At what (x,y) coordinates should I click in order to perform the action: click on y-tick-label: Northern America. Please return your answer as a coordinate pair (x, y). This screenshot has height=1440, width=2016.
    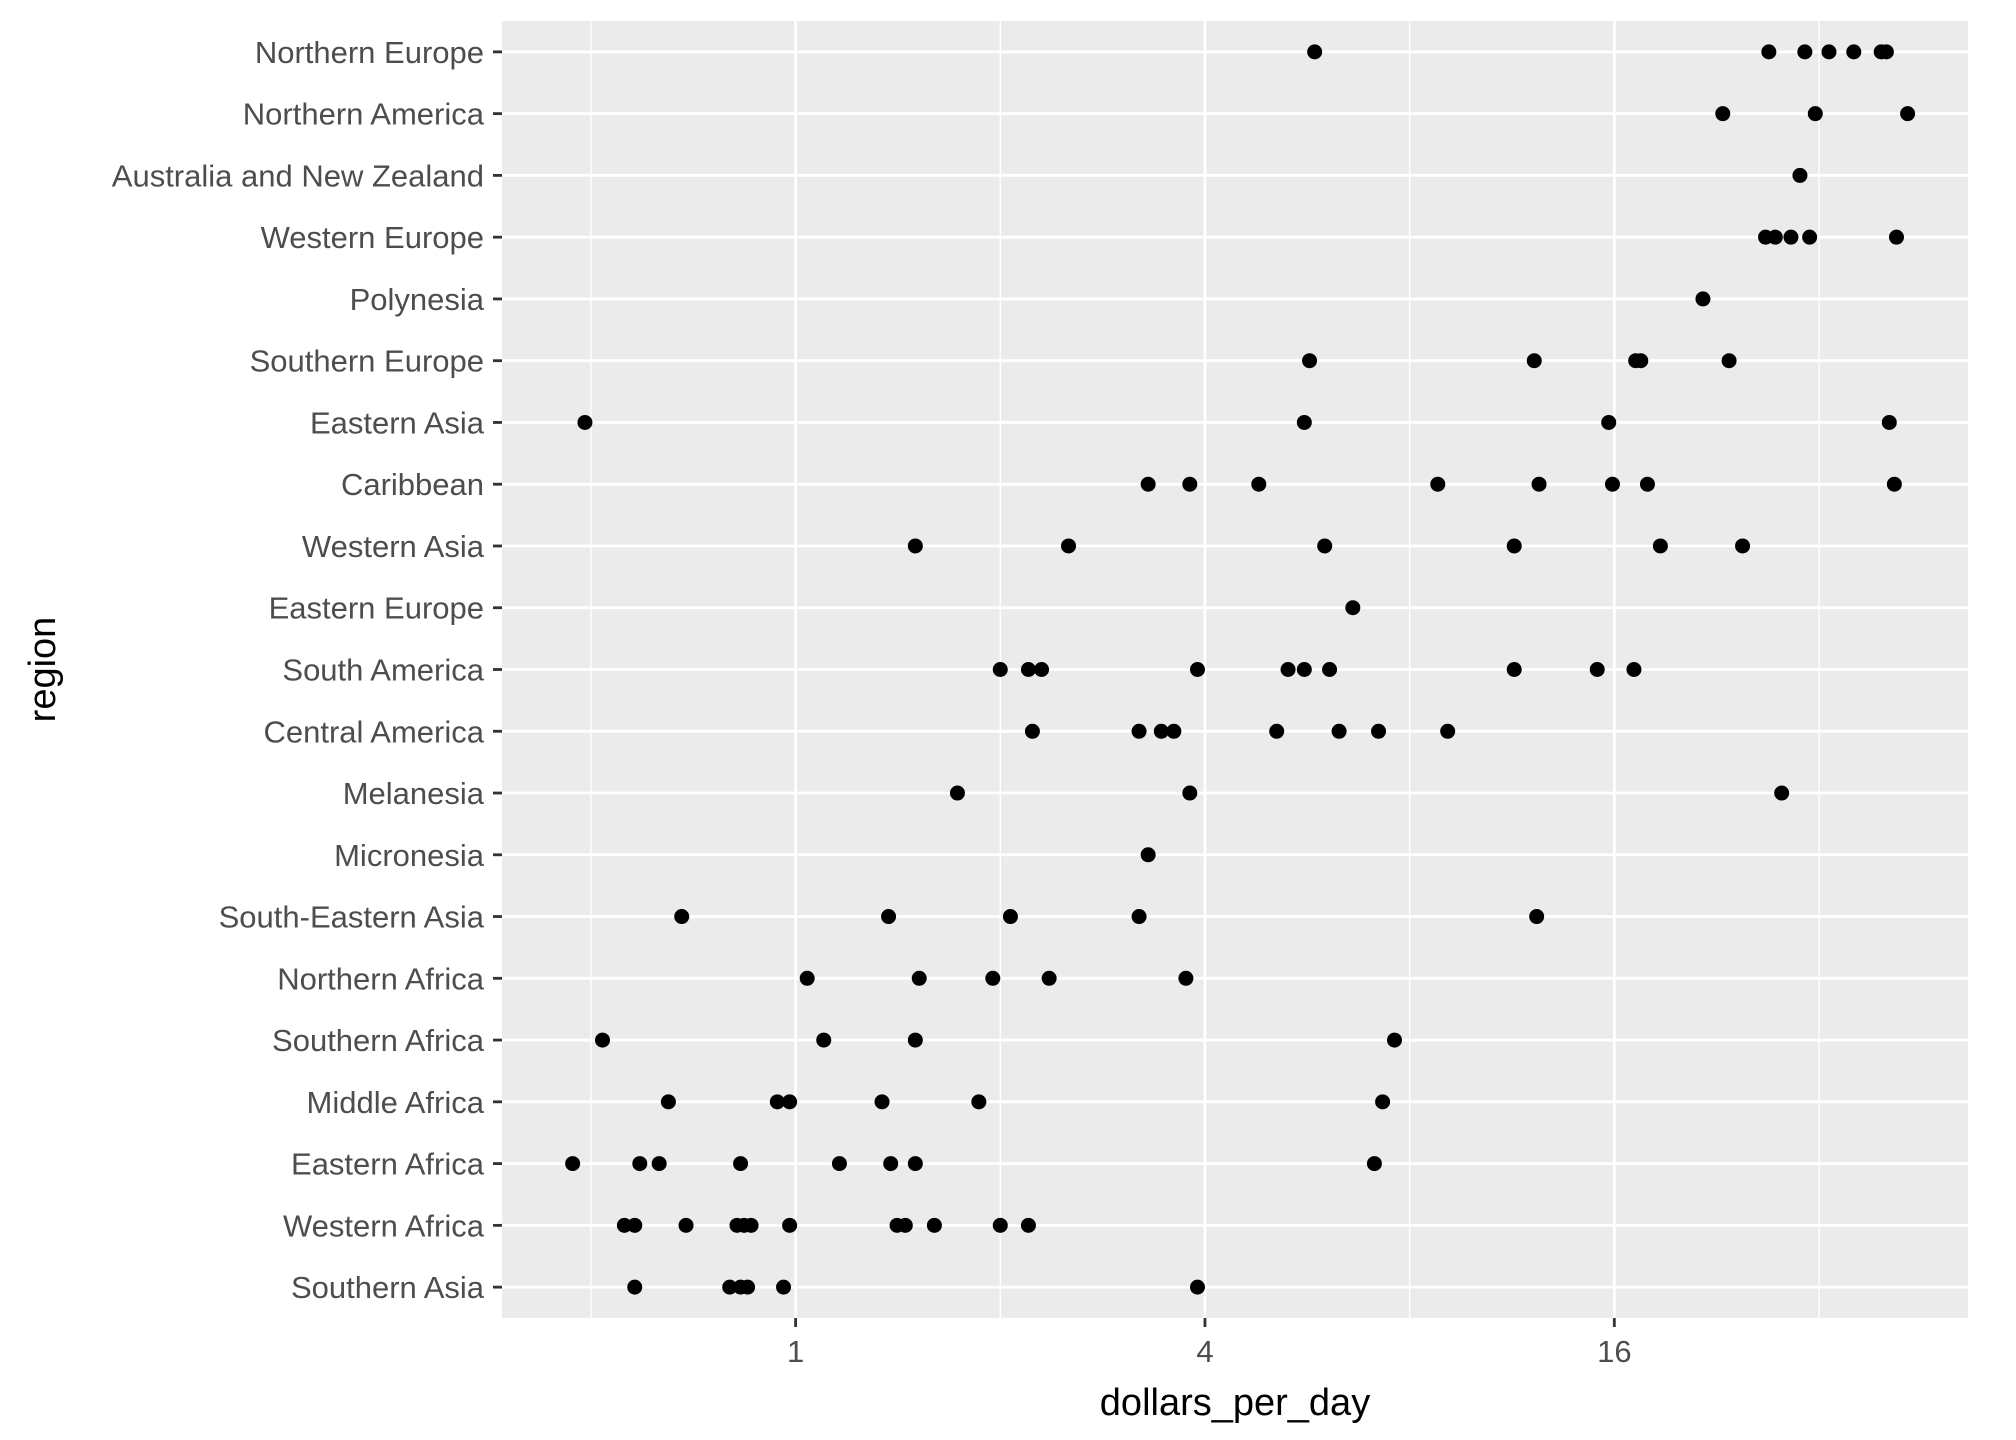
    Looking at the image, I should click on (364, 114).